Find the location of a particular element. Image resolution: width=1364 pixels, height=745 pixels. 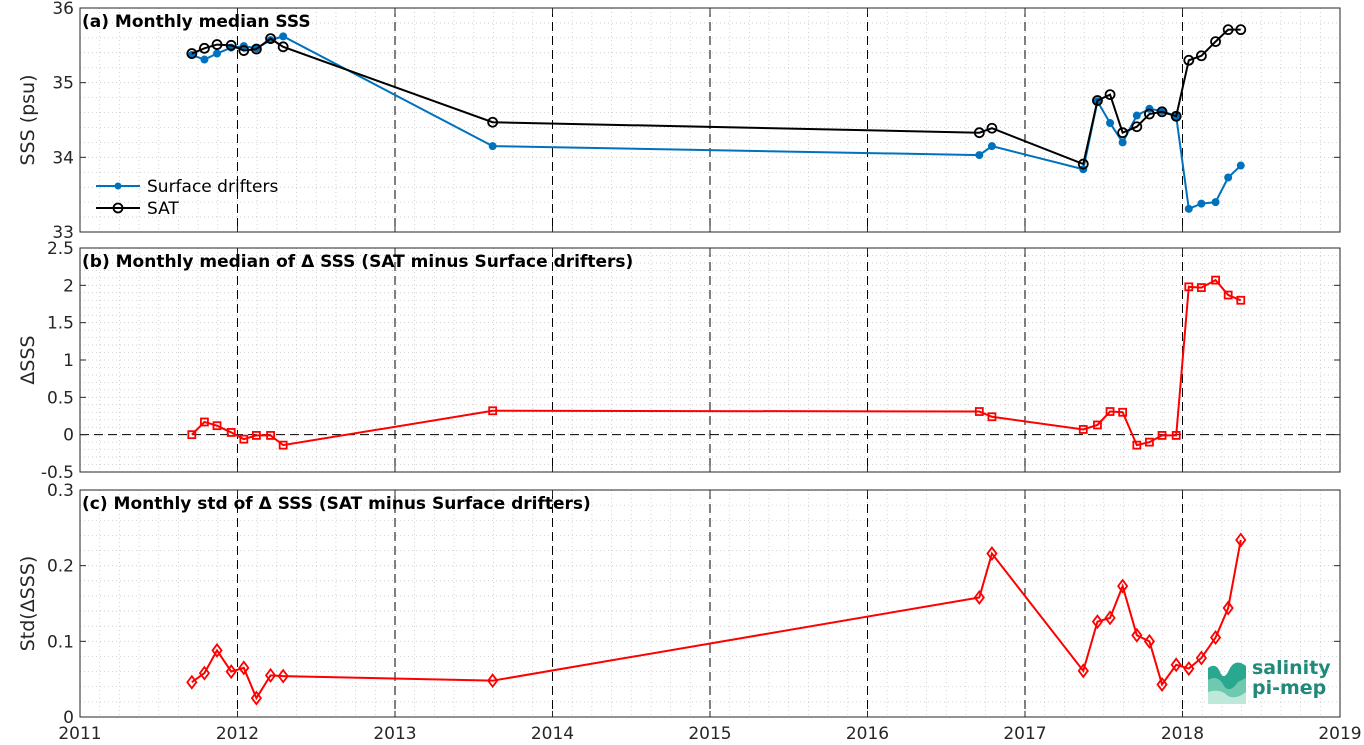

x-tick-label: 2016 is located at coordinates (867, 734).